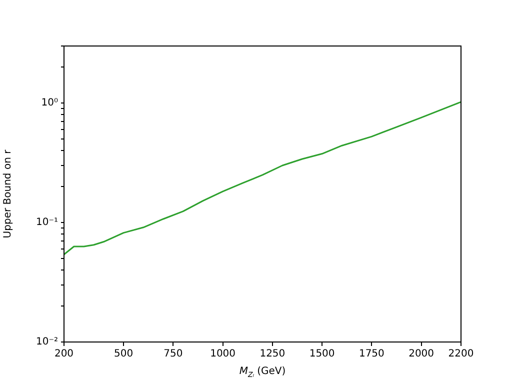 The image size is (512, 384). Describe the element at coordinates (64, 354) in the screenshot. I see `x-tick-label: 200` at that location.